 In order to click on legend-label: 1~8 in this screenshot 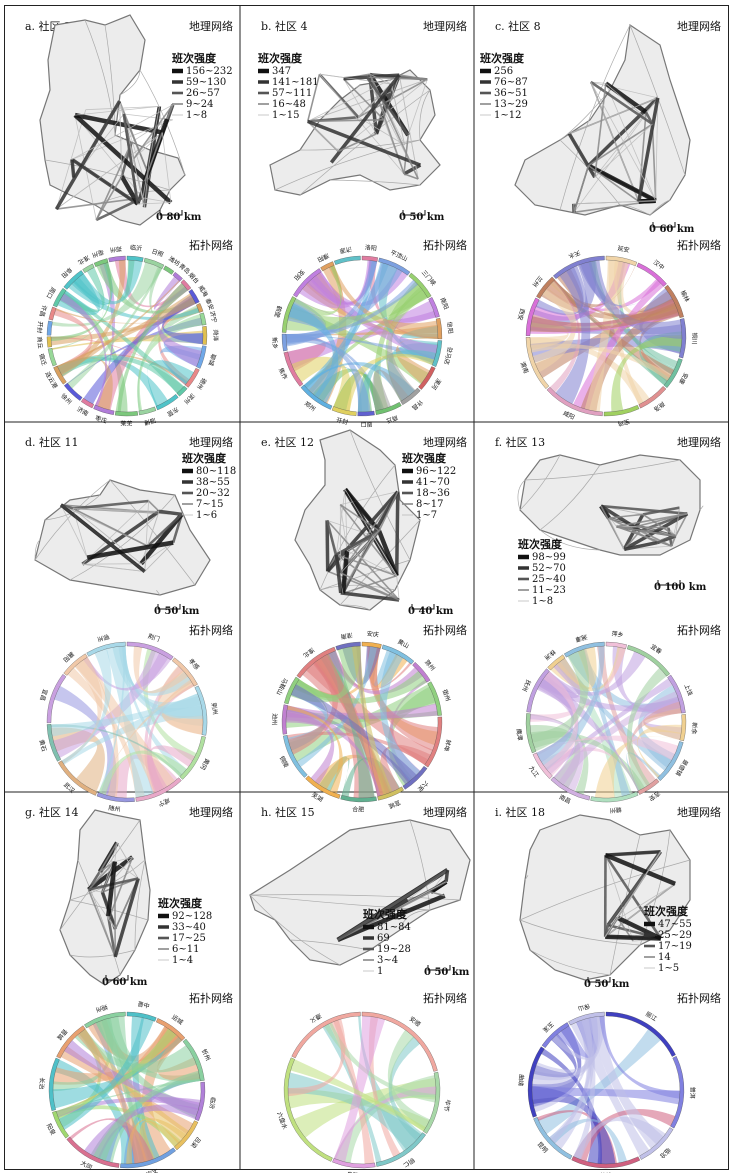, I will do `click(196, 115)`.